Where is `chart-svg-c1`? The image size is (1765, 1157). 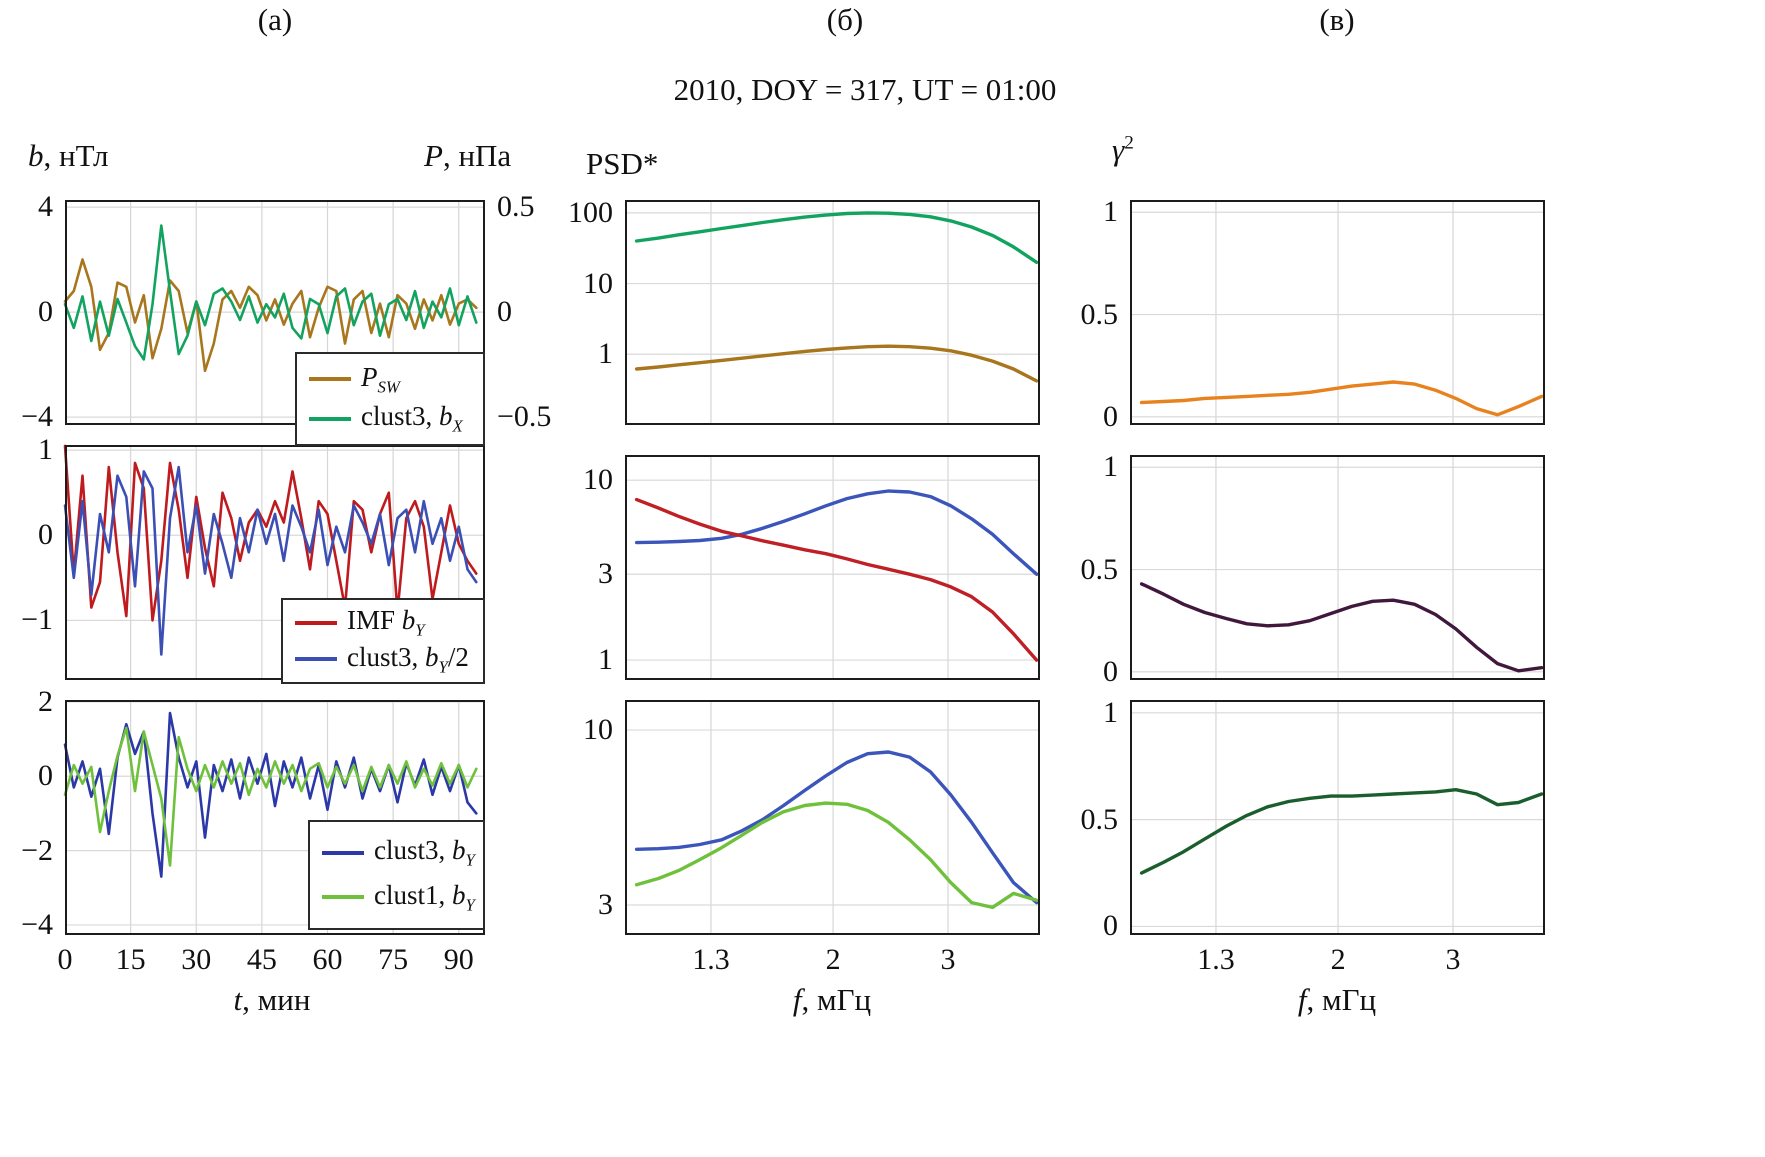
chart-svg-c1 is located at coordinates (1337, 312).